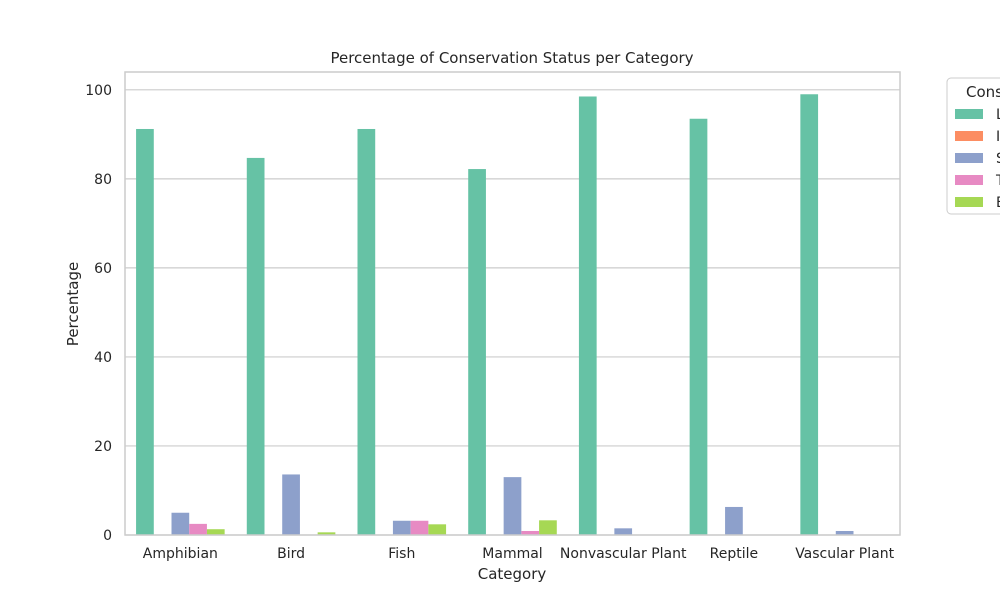  I want to click on bar-l-mammal, so click(477, 352).